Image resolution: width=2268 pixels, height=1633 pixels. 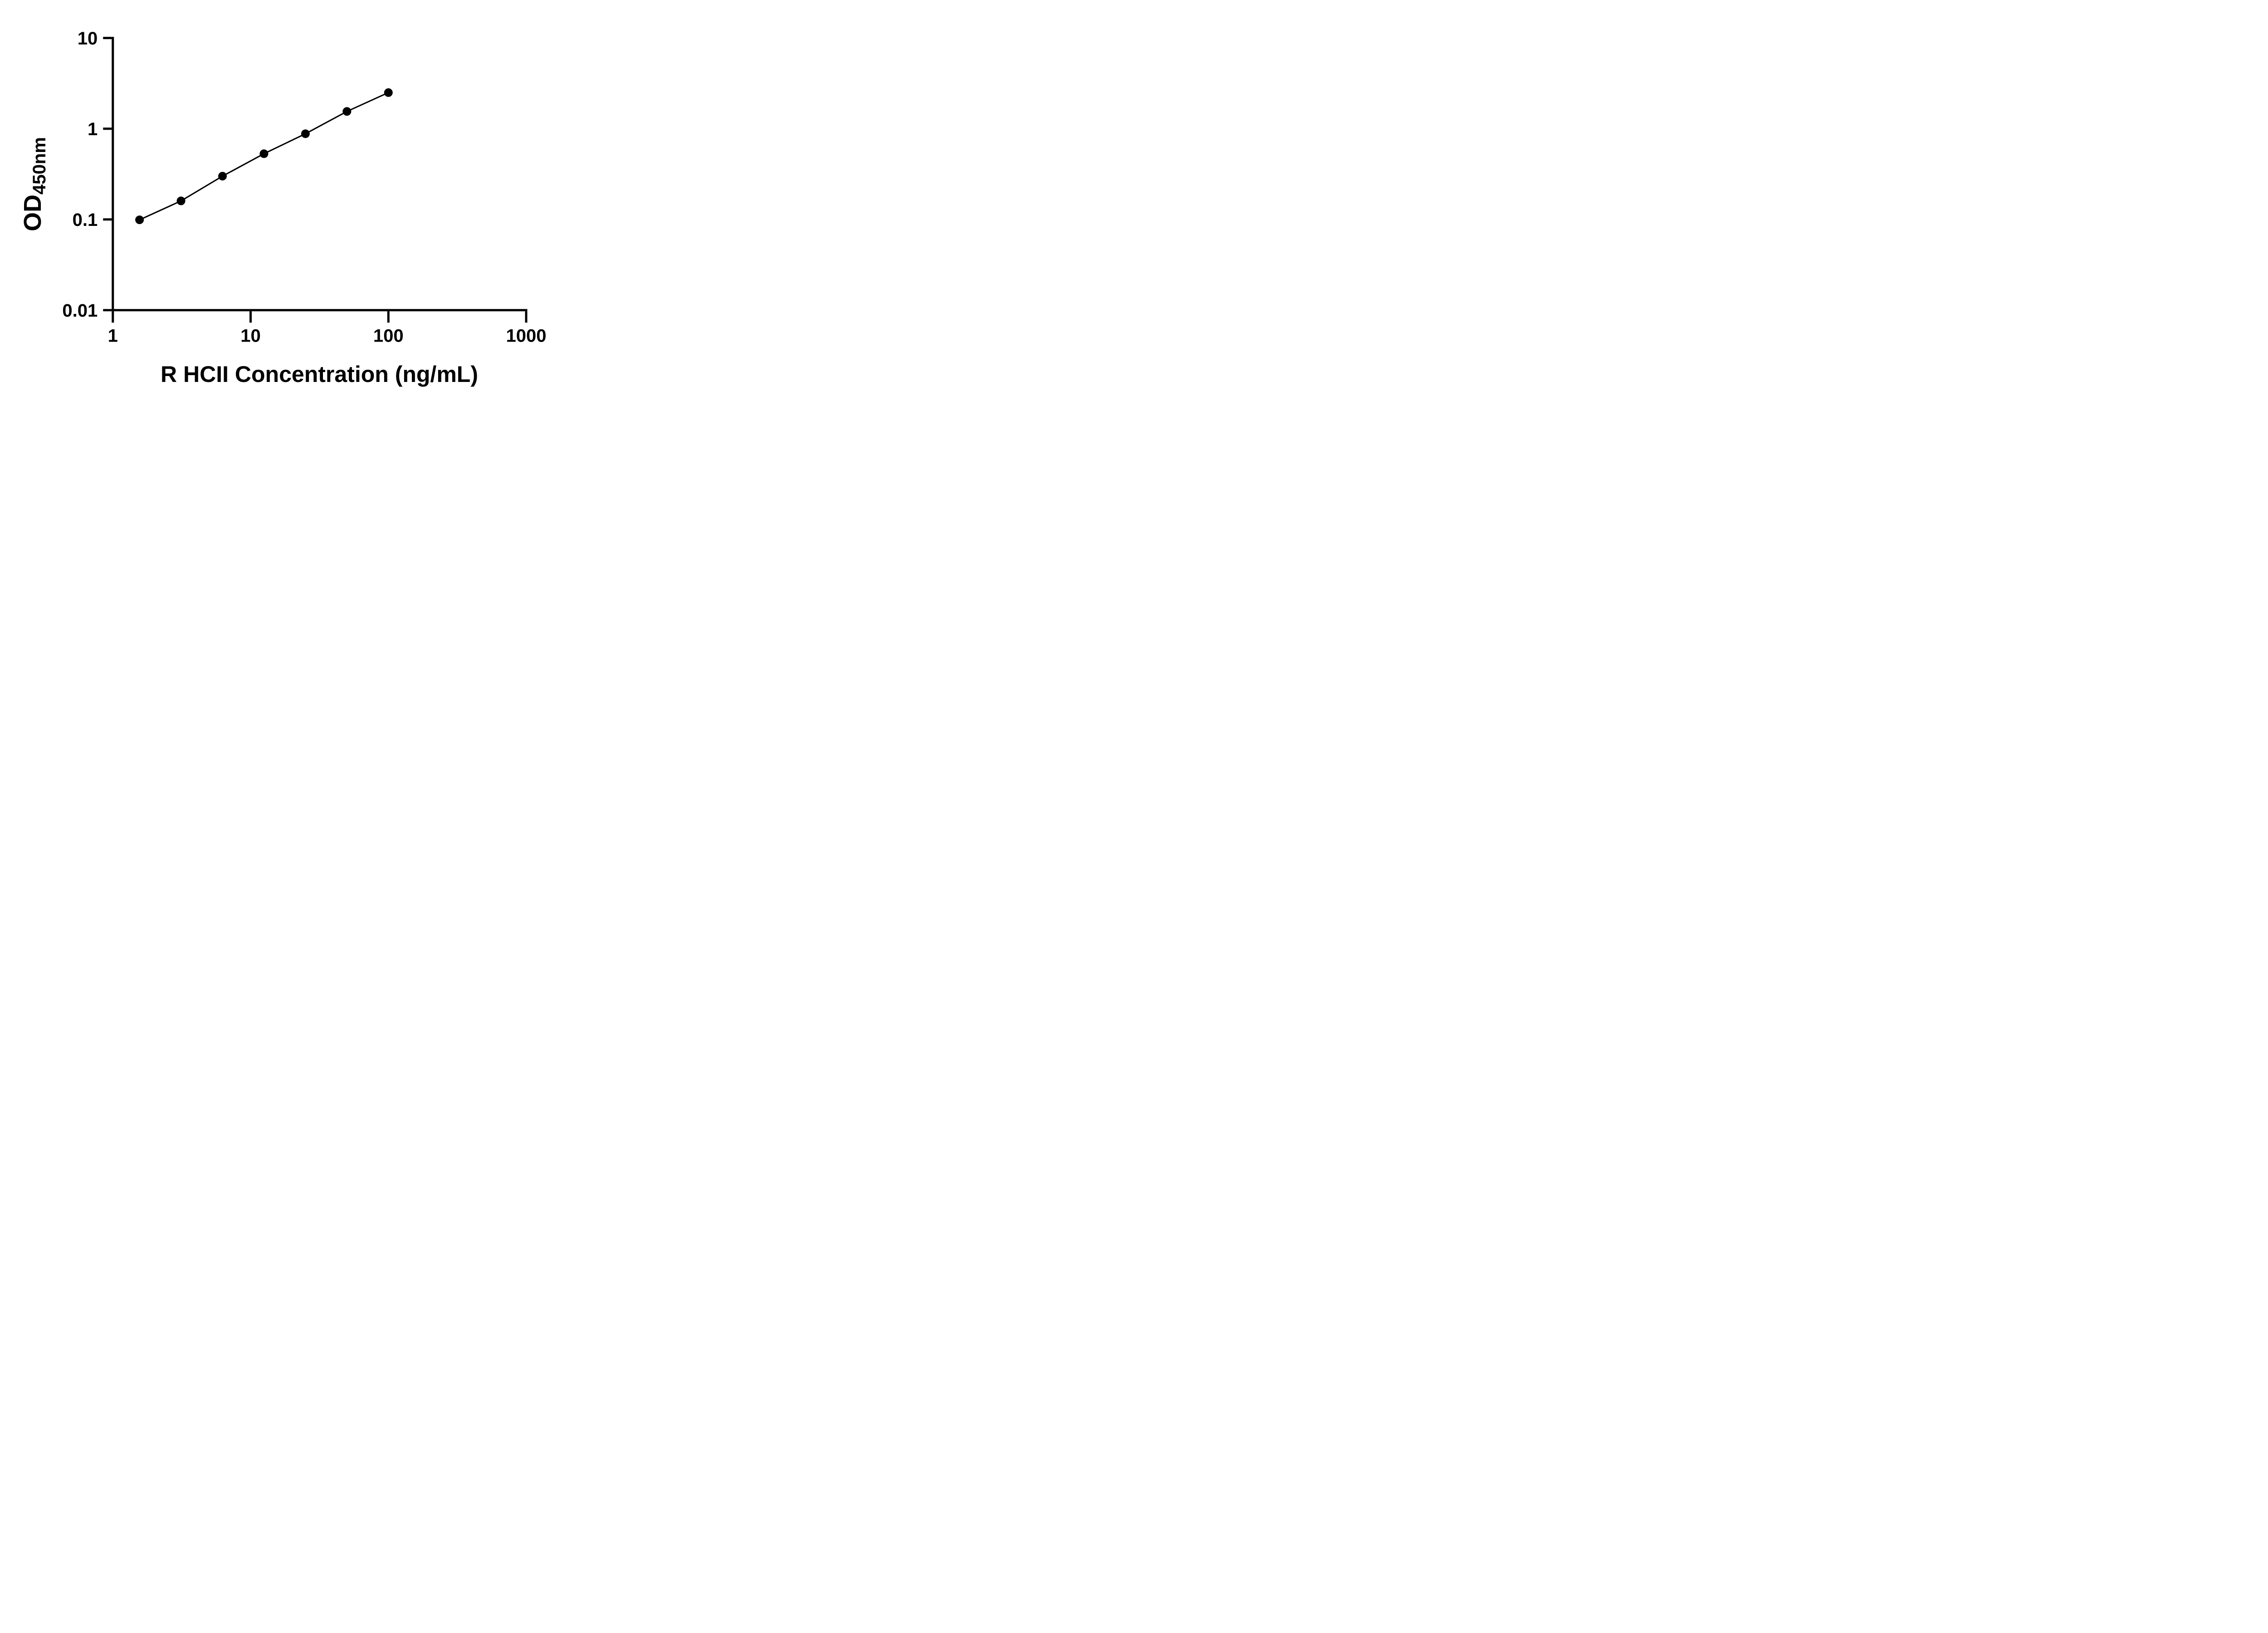 What do you see at coordinates (88, 39) in the screenshot?
I see `y-tick-label: 10` at bounding box center [88, 39].